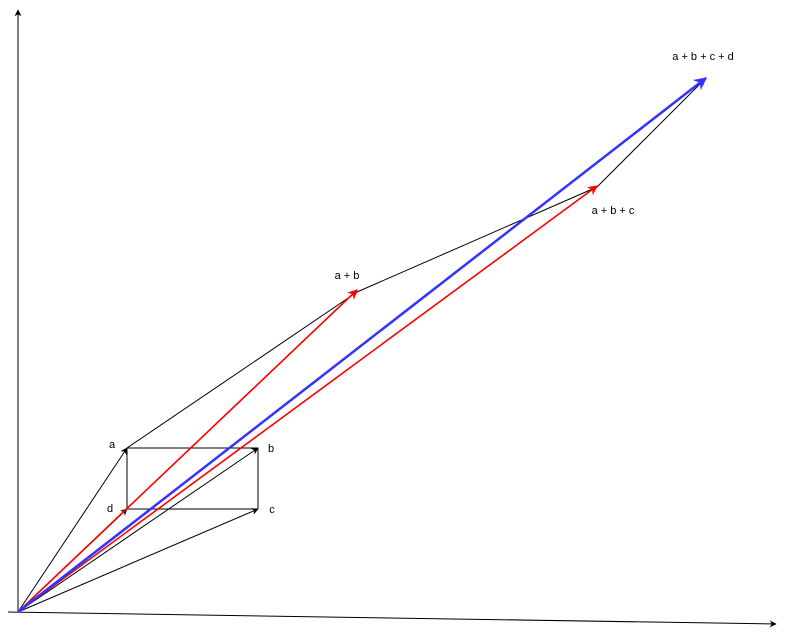 The width and height of the screenshot is (786, 641). I want to click on label-a-plus-b: a + b, so click(347, 276).